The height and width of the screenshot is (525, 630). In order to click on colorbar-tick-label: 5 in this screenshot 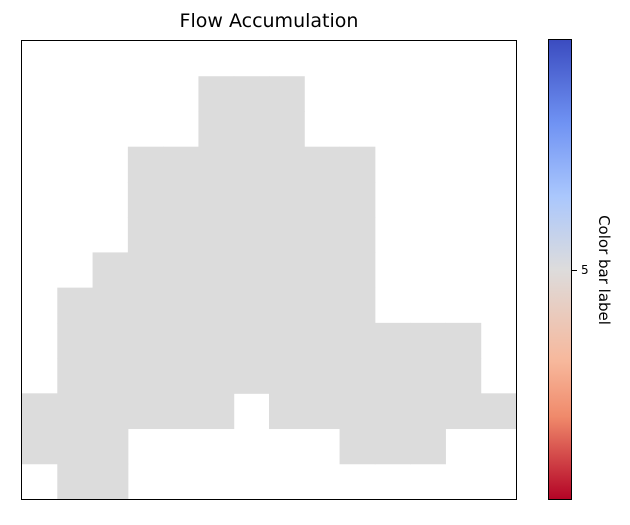, I will do `click(585, 270)`.